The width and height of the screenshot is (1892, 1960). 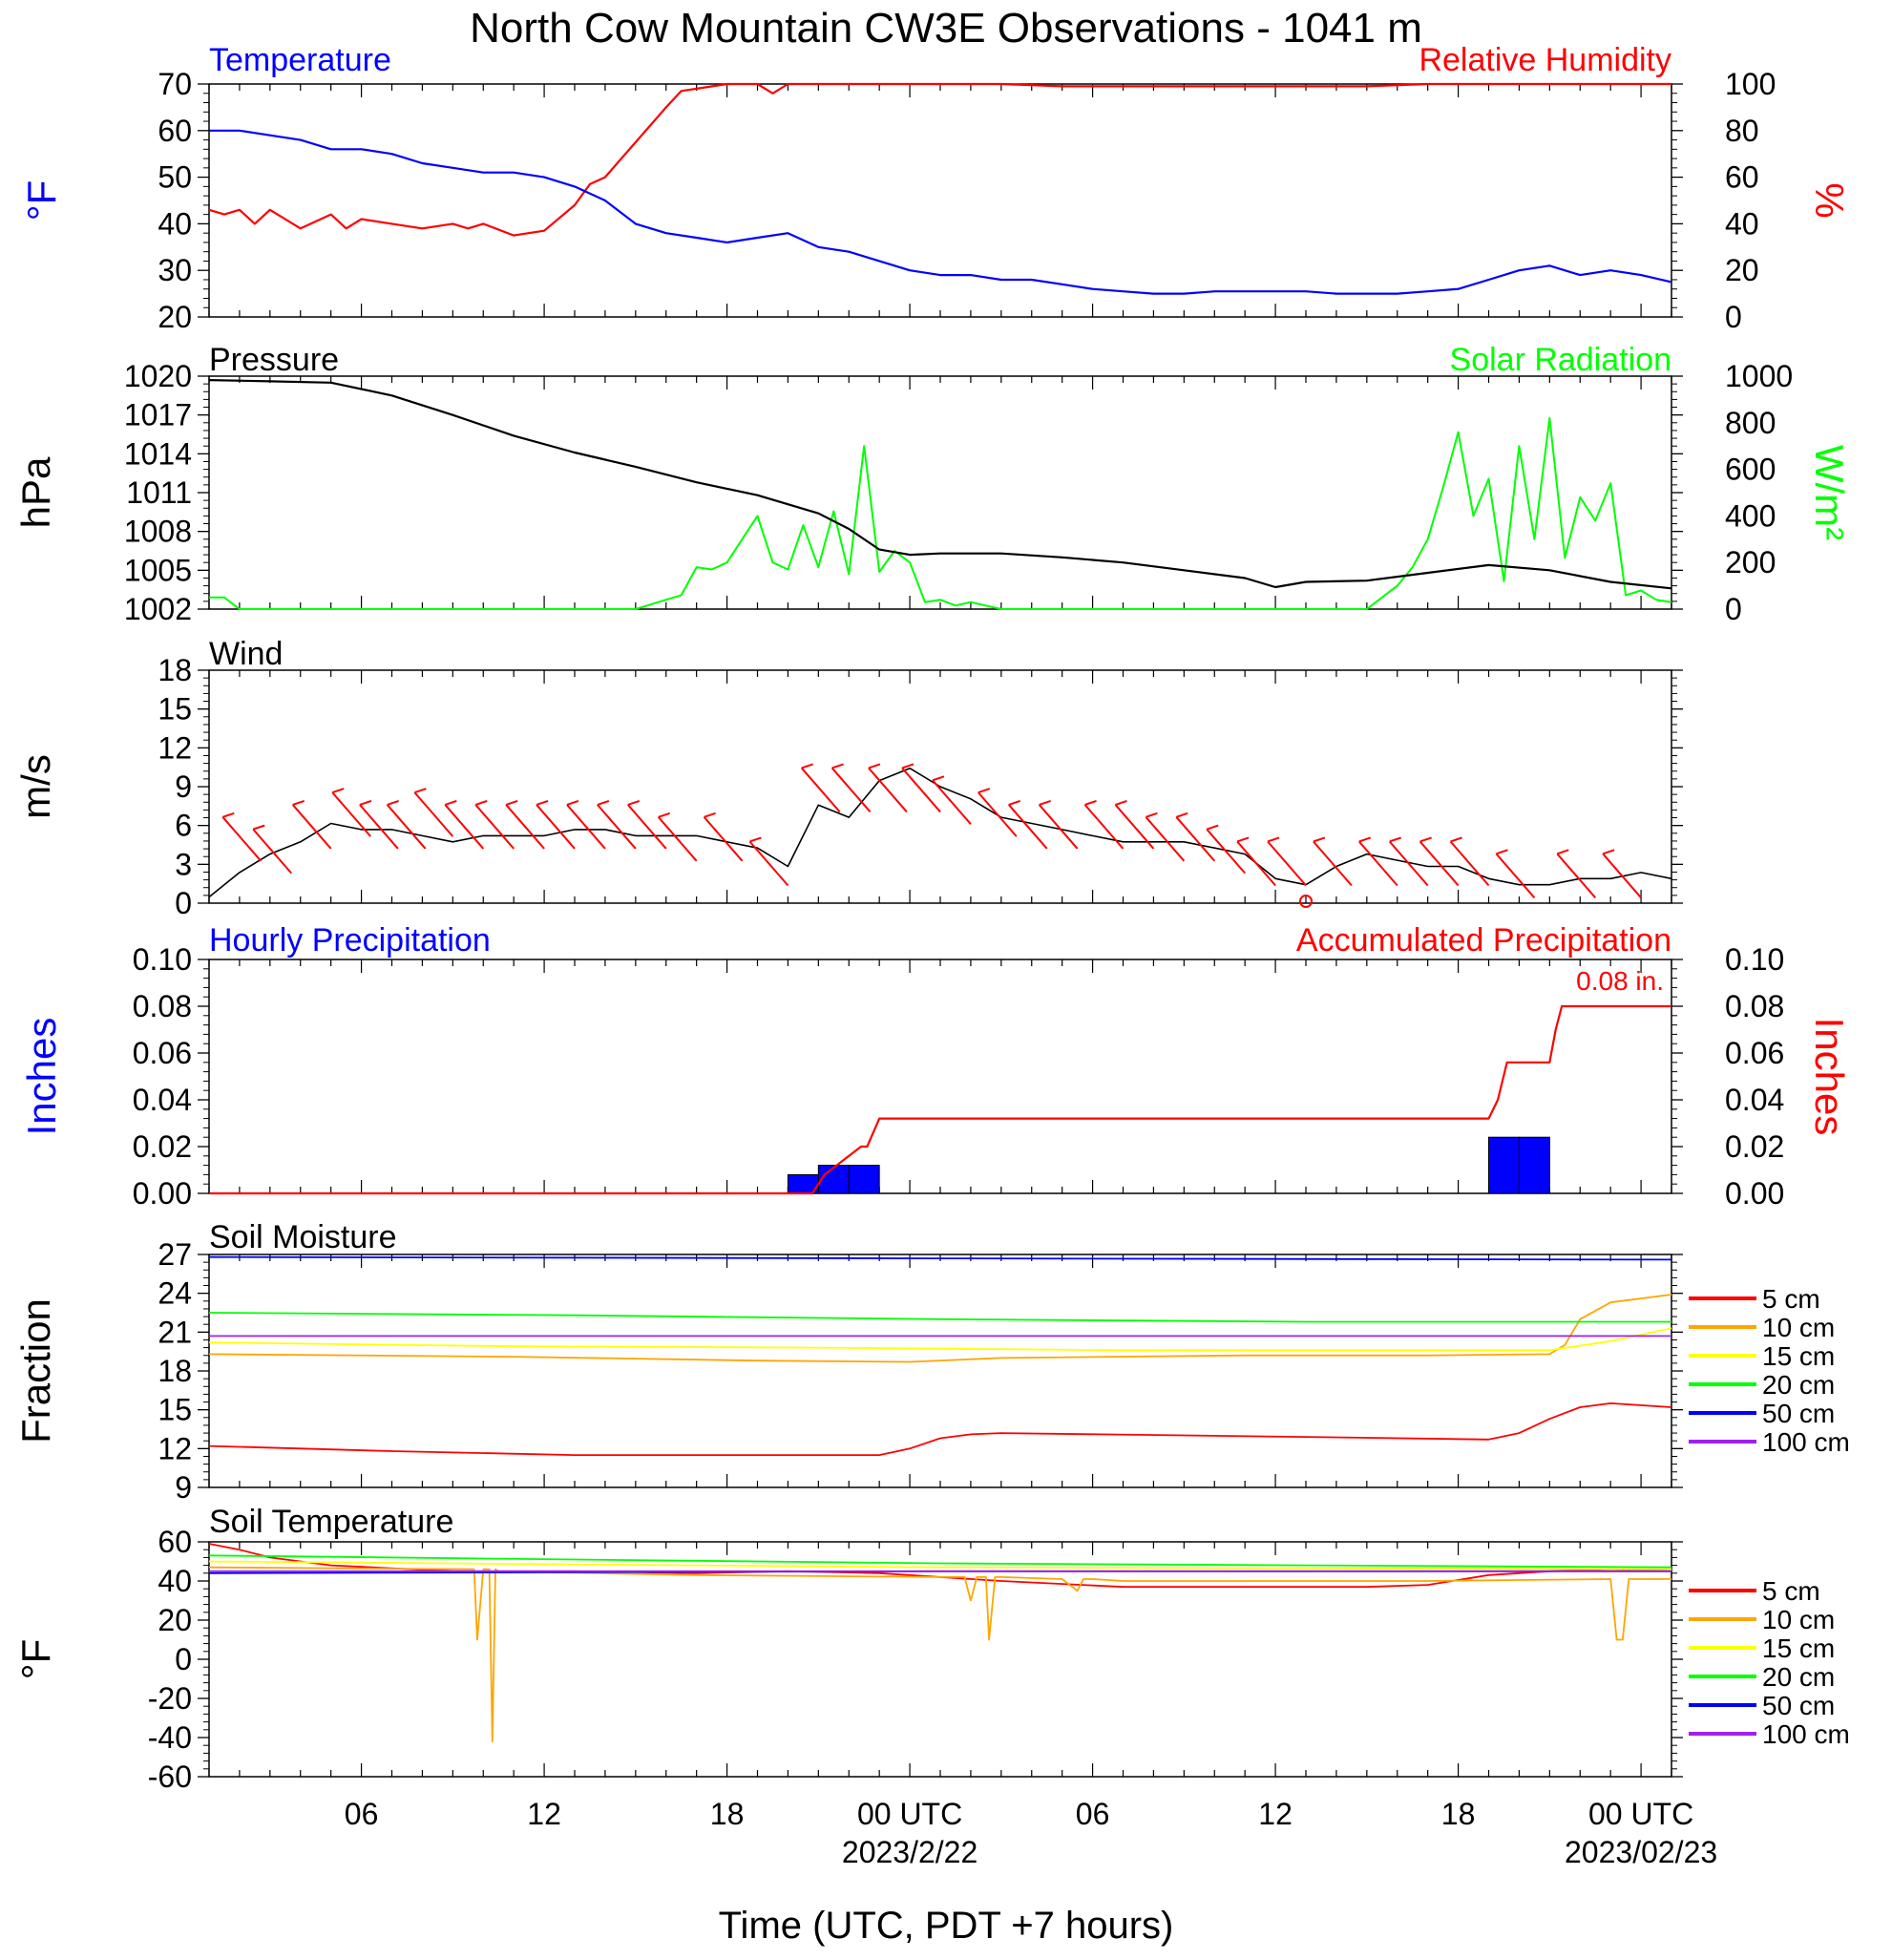 I want to click on y-right-tick-label: 0.02, so click(x=1754, y=1146).